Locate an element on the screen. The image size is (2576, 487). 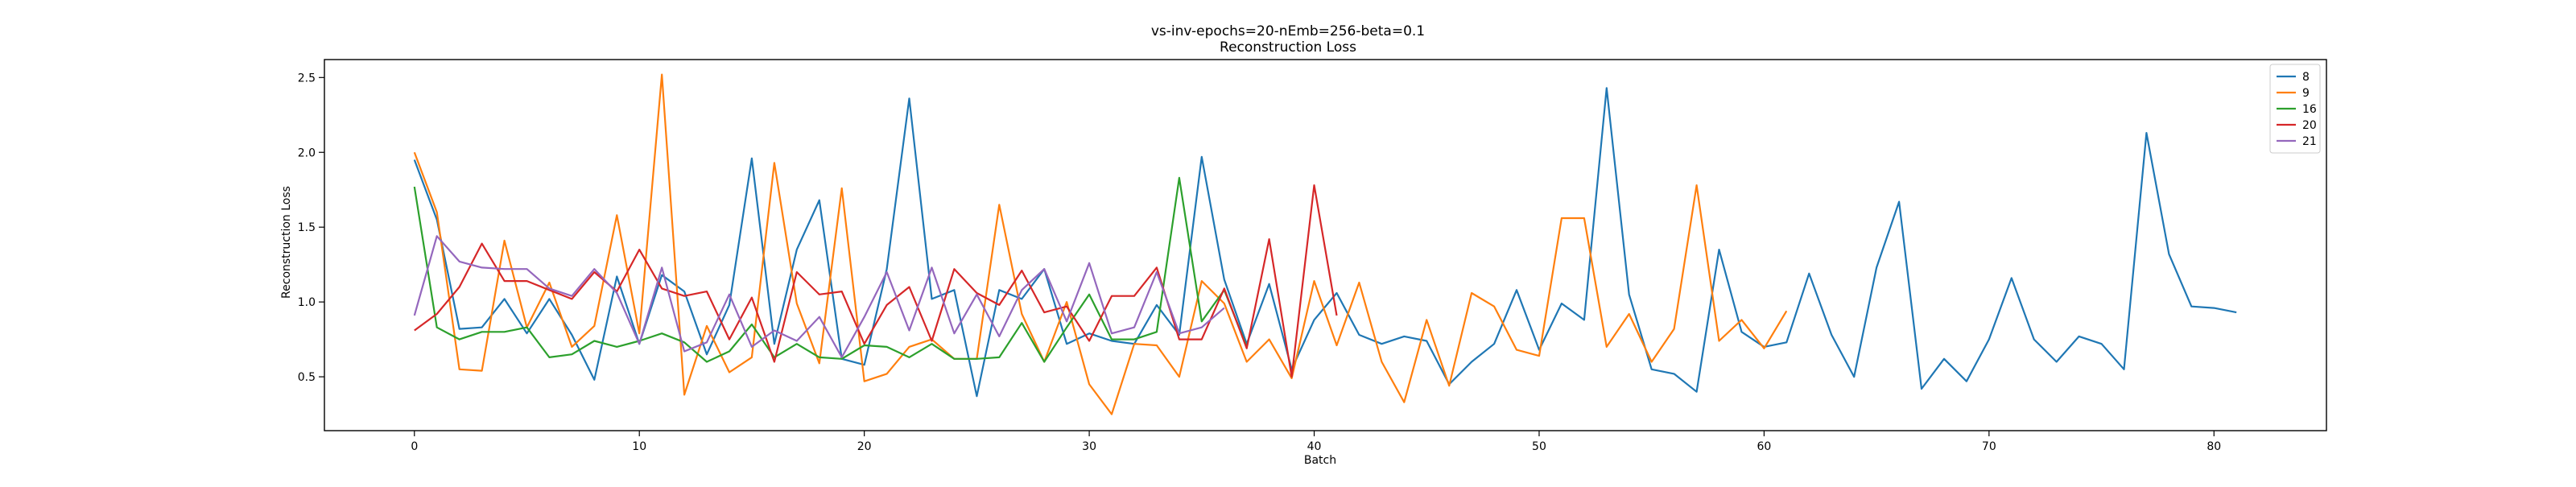
y-axis: 0.5 1.0 1.5 2.0 2.5 is located at coordinates (311, 228).